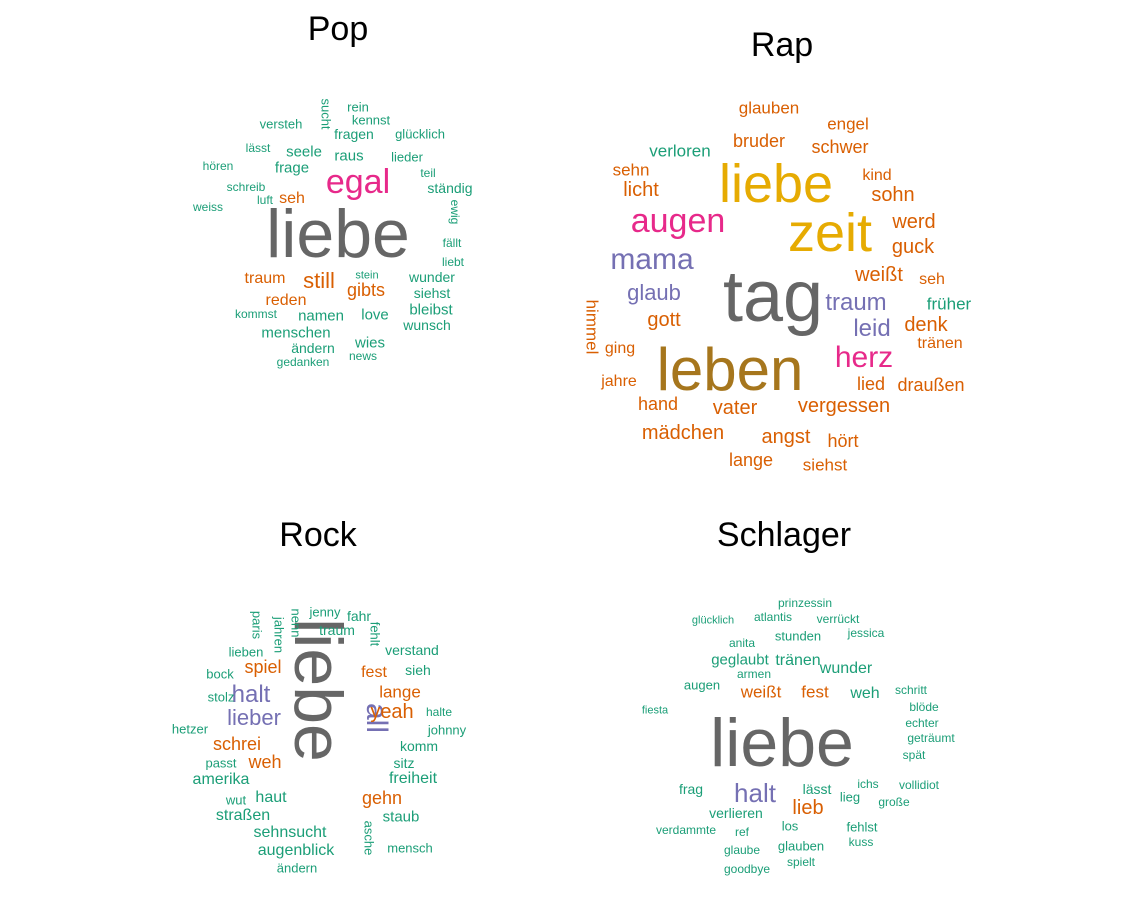  What do you see at coordinates (410, 848) in the screenshot?
I see `wordcloud-word: mensch` at bounding box center [410, 848].